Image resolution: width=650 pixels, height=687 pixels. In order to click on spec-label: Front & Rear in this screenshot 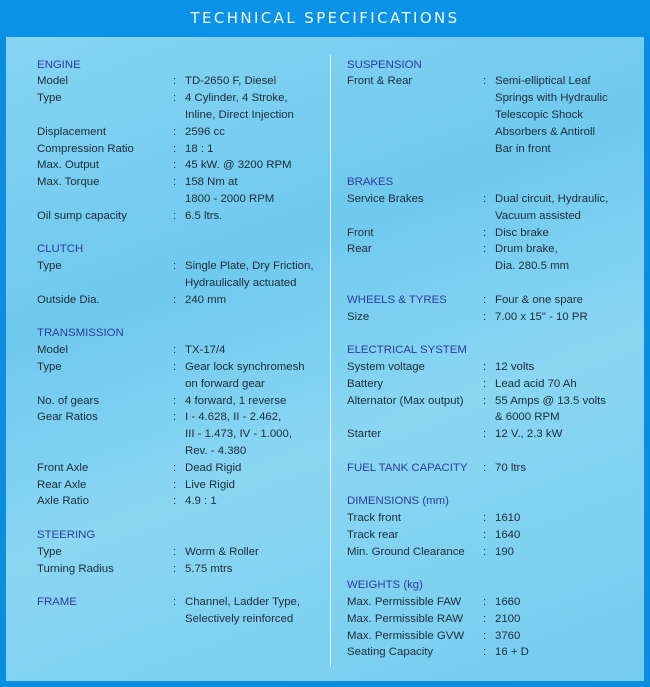, I will do `click(380, 81)`.